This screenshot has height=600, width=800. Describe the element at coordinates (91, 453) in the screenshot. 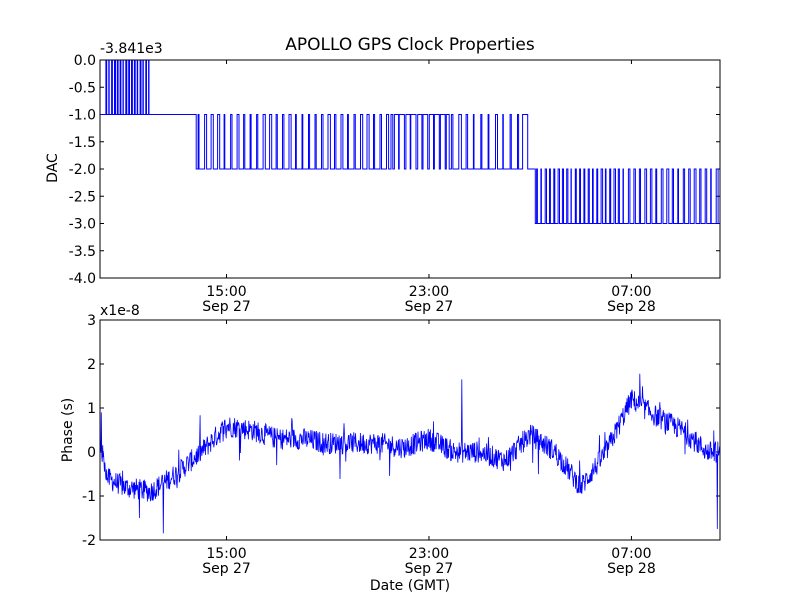

I see `y-tick-label: 0` at that location.